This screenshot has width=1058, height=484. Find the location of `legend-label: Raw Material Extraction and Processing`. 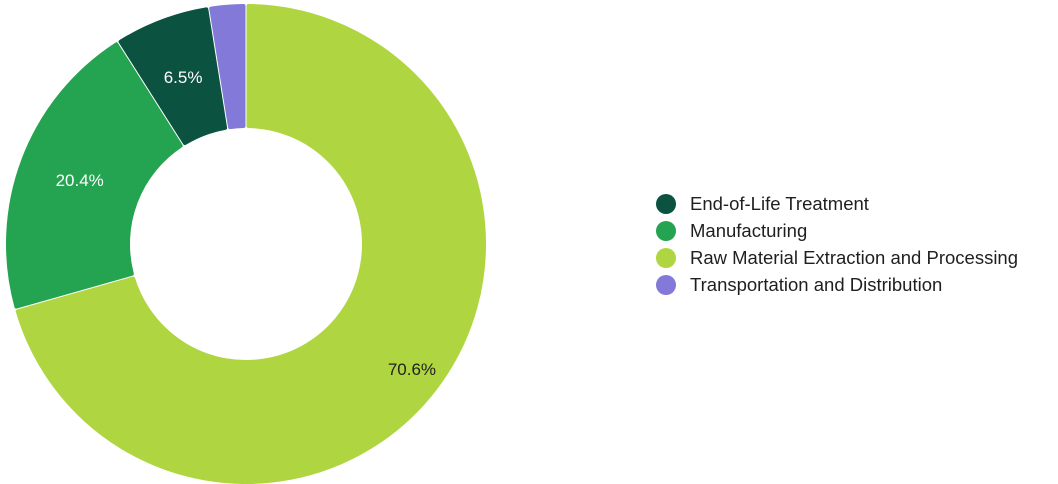

legend-label: Raw Material Extraction and Processing is located at coordinates (854, 257).